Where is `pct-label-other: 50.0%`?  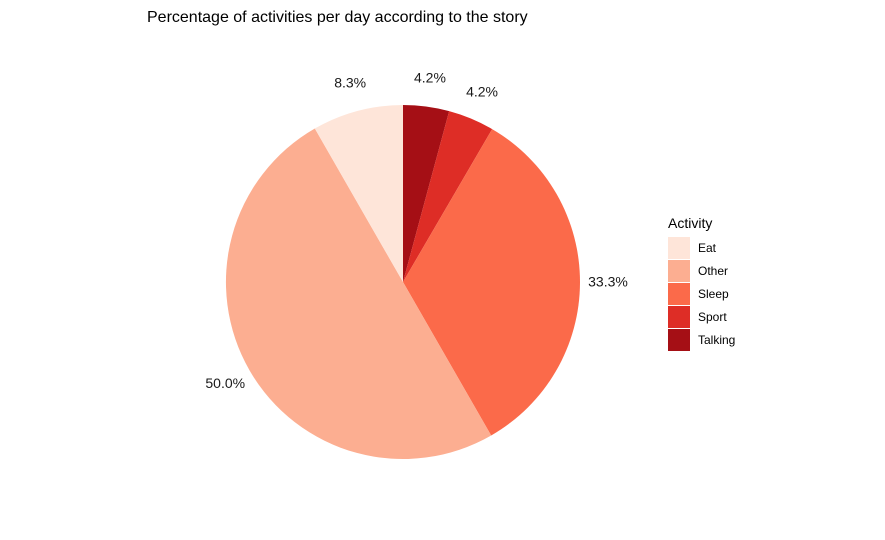 pct-label-other: 50.0% is located at coordinates (225, 383).